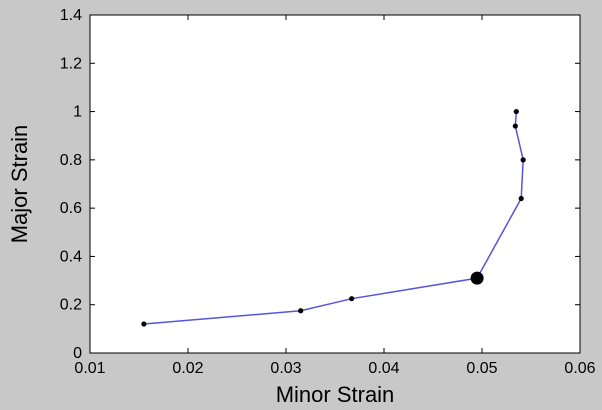  What do you see at coordinates (383, 368) in the screenshot?
I see `x-tick-label: 0.04` at bounding box center [383, 368].